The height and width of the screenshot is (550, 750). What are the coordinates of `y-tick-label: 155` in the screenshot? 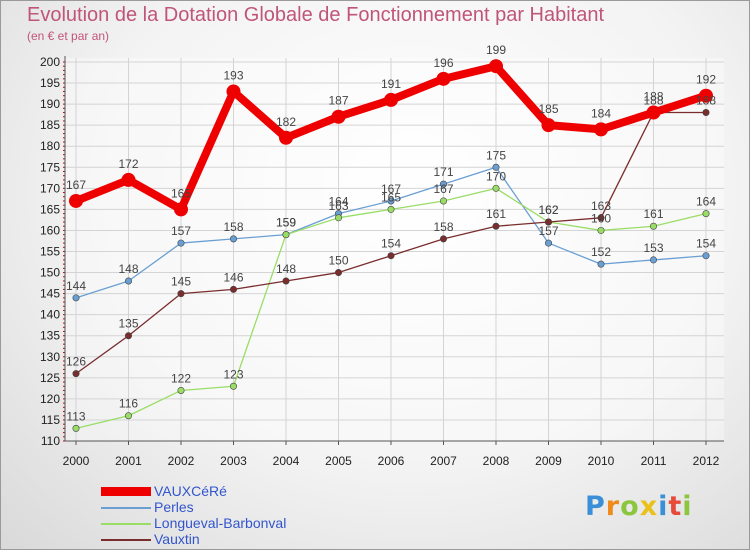 It's located at (50, 252).